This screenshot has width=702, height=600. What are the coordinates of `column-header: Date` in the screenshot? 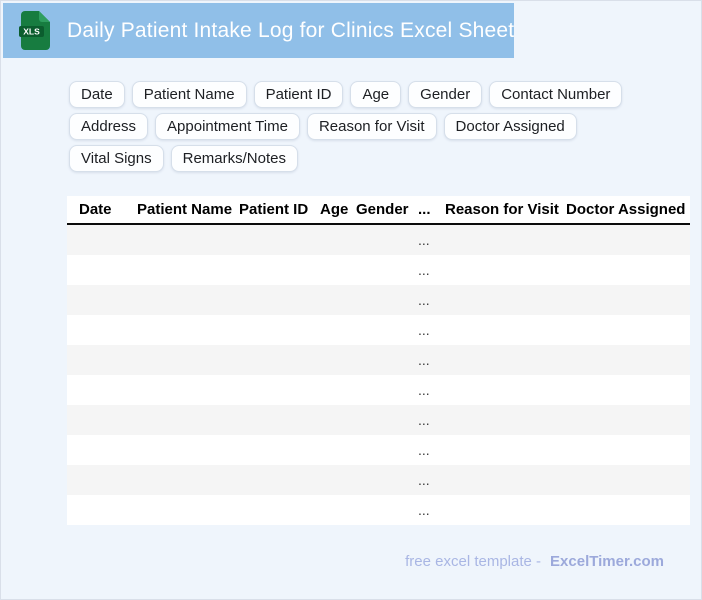 It's located at (102, 210).